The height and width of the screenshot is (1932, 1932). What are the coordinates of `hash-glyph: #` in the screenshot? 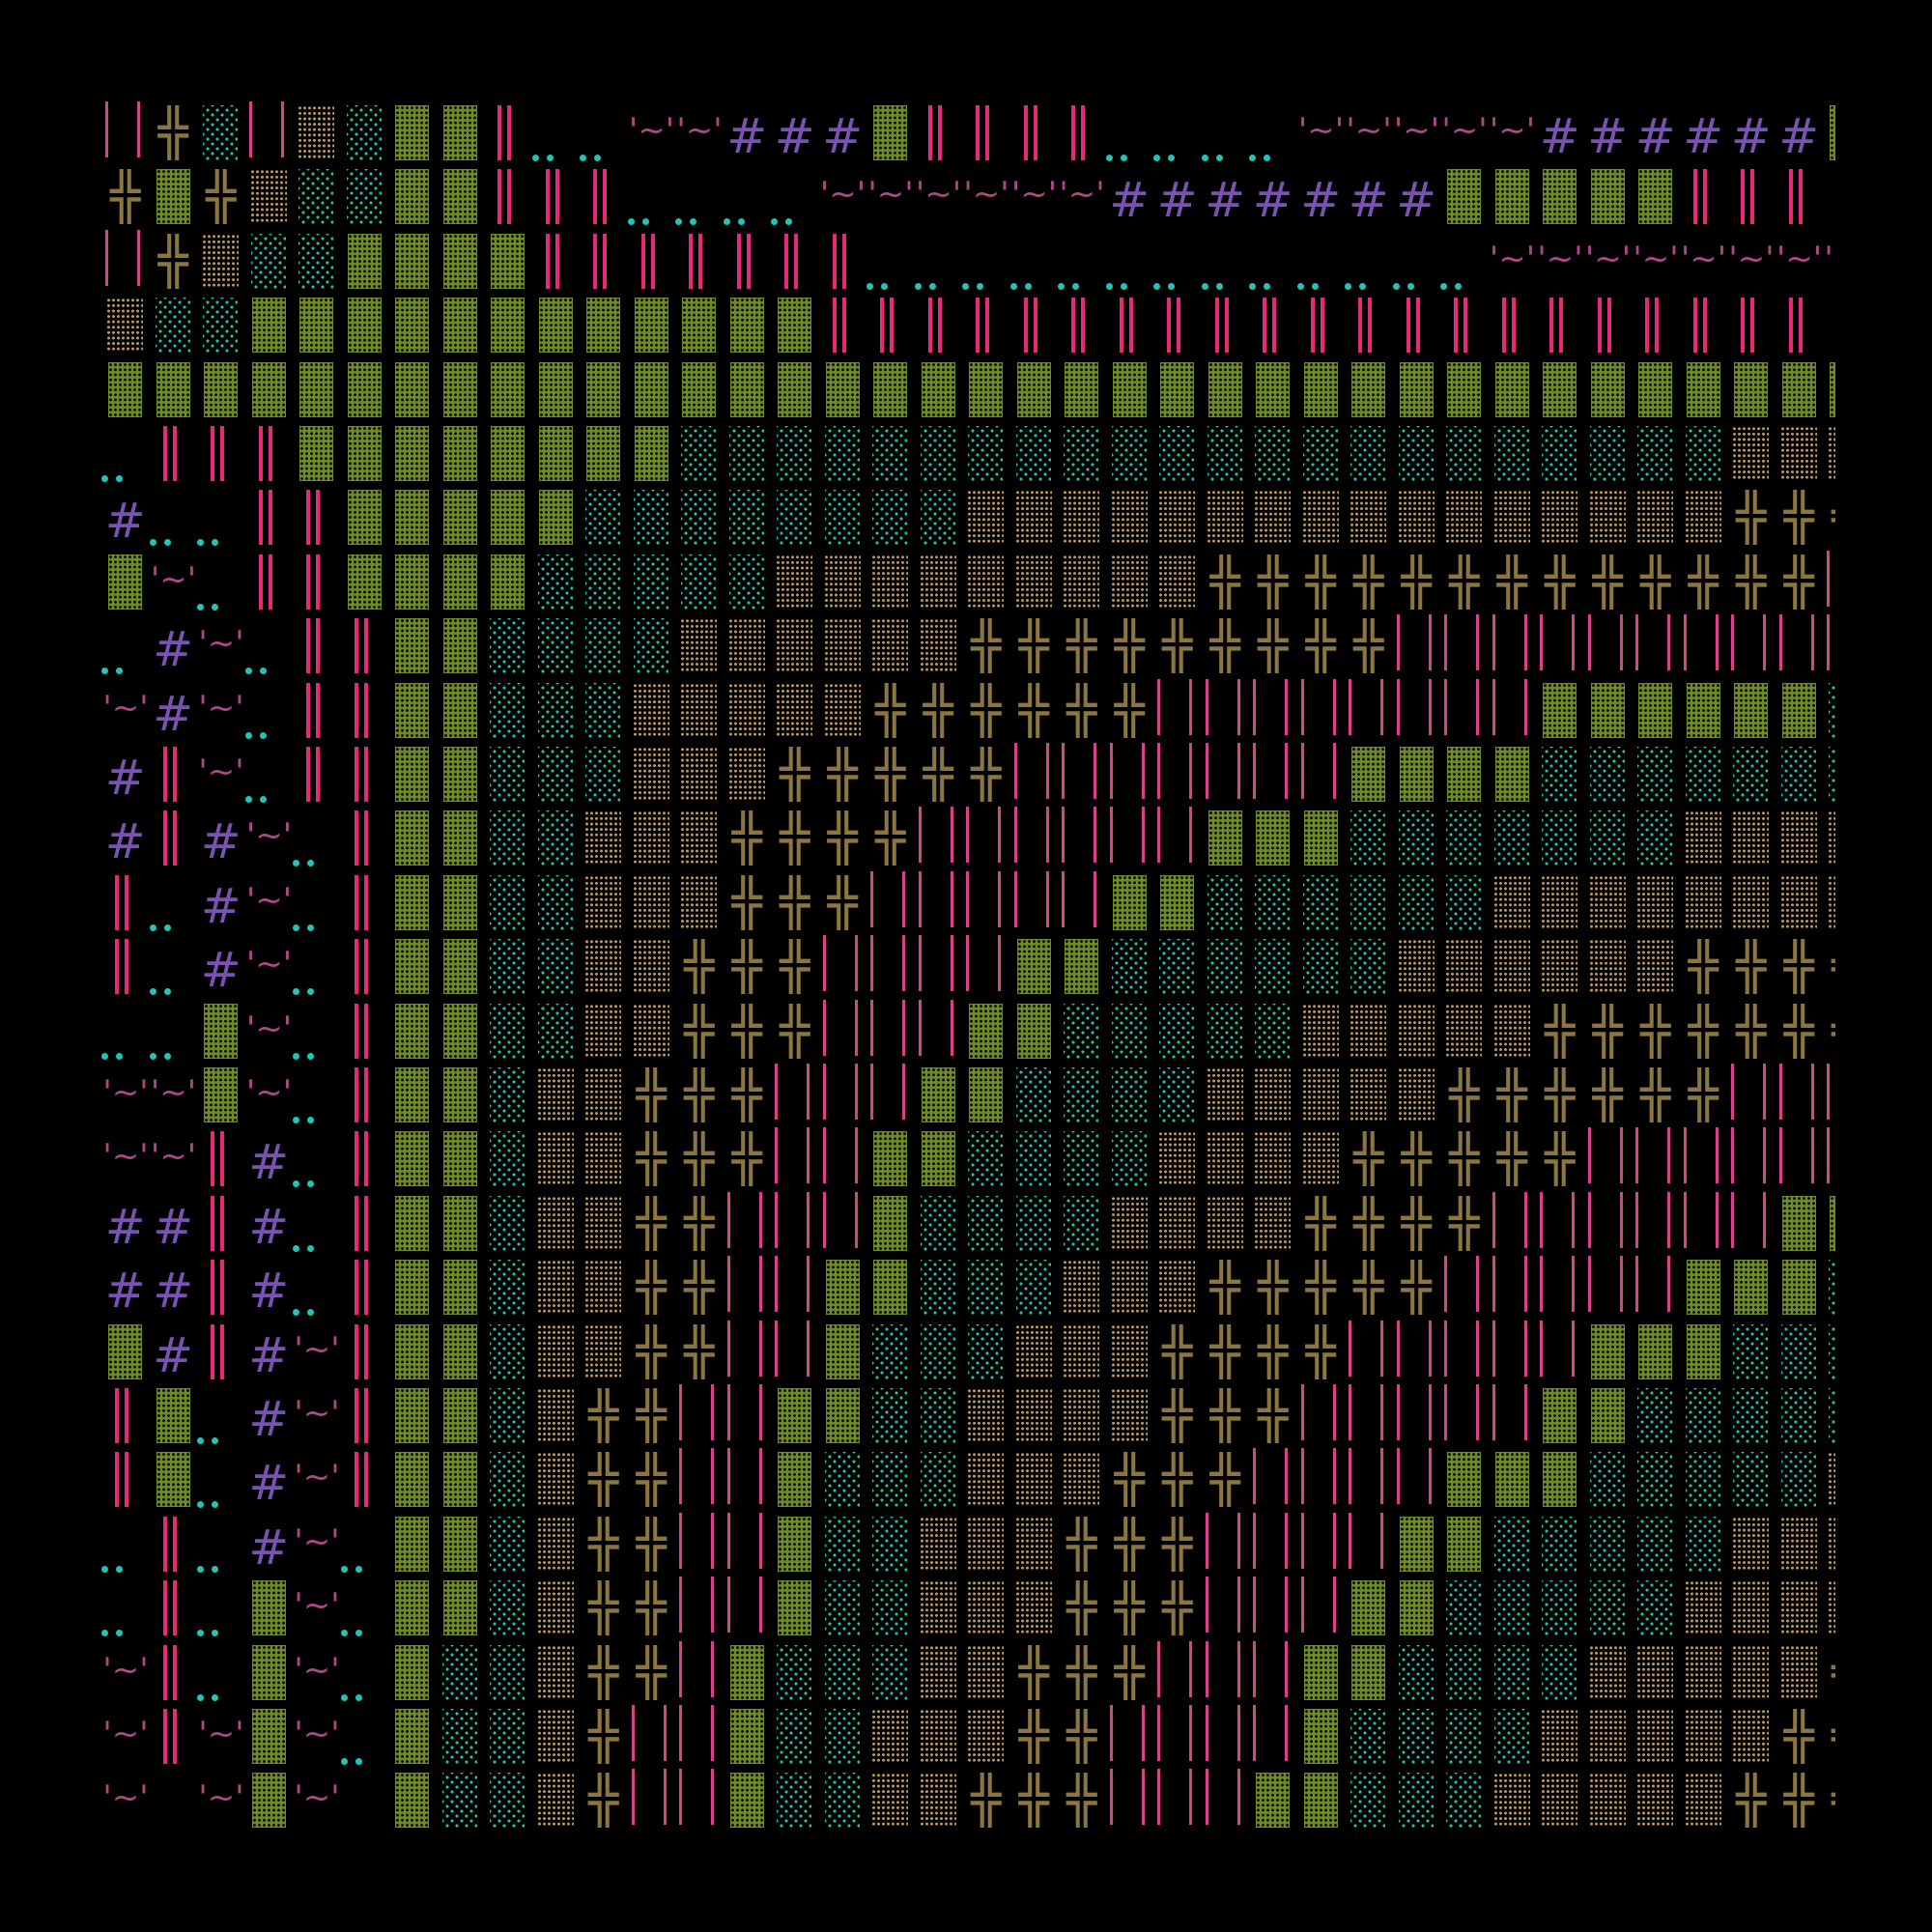 It's located at (1130, 200).